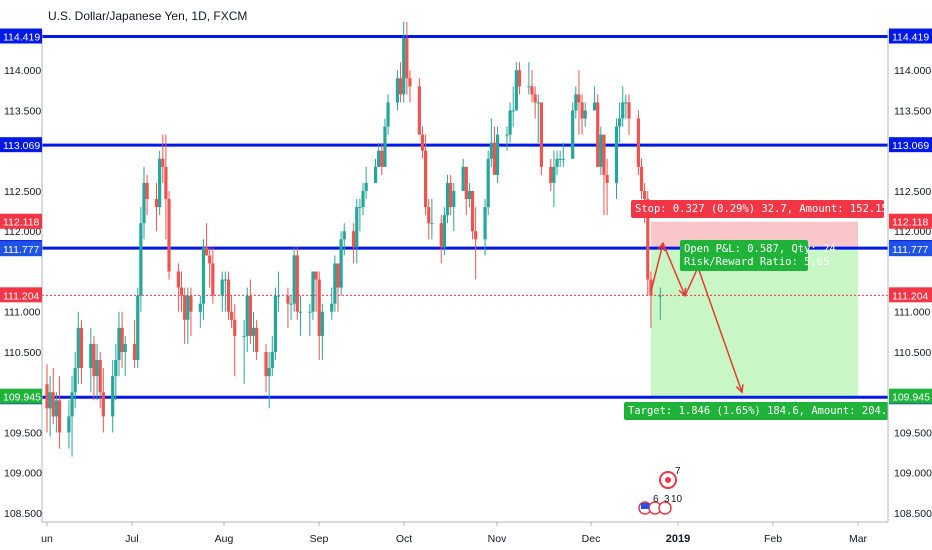  Describe the element at coordinates (912, 71) in the screenshot. I see `y-tick-label-right: 114.000` at that location.